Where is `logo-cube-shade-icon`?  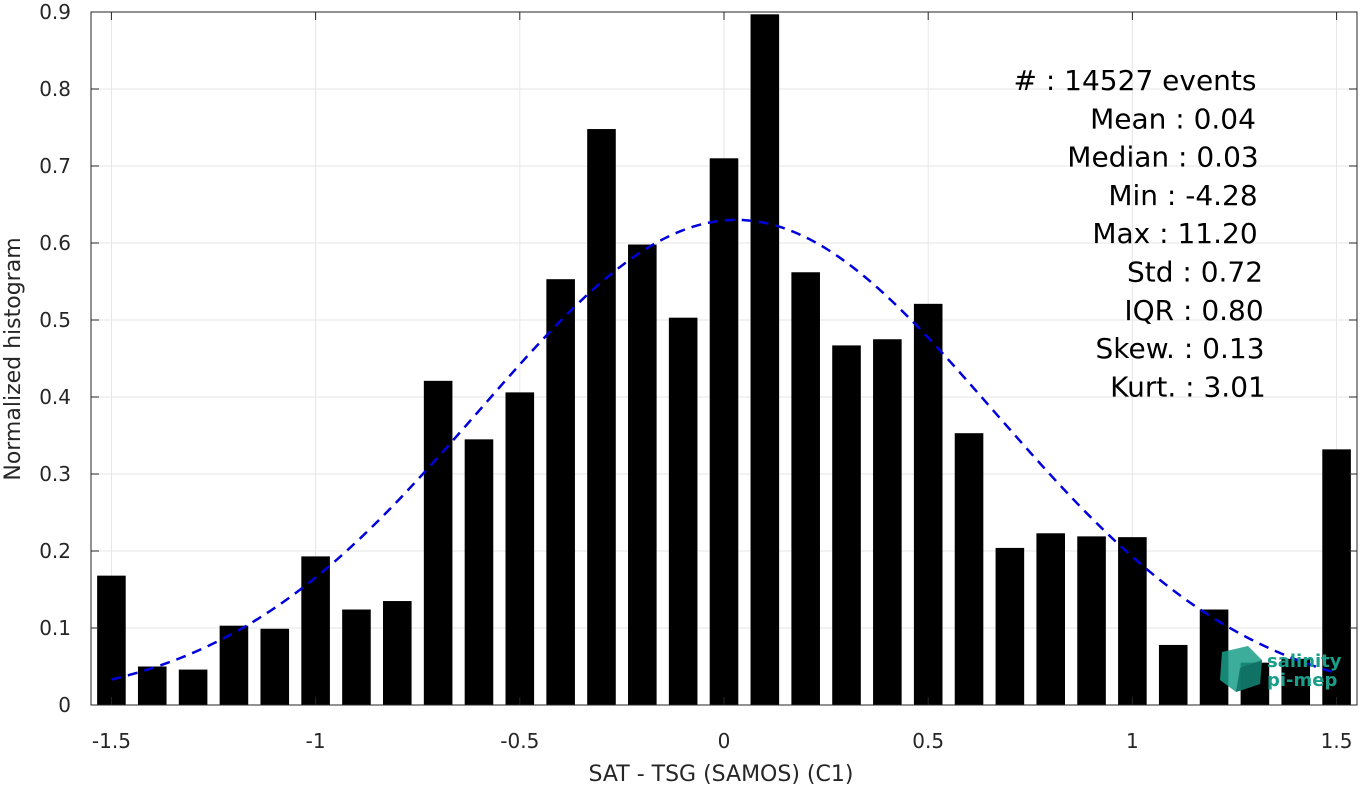 logo-cube-shade-icon is located at coordinates (1249, 676).